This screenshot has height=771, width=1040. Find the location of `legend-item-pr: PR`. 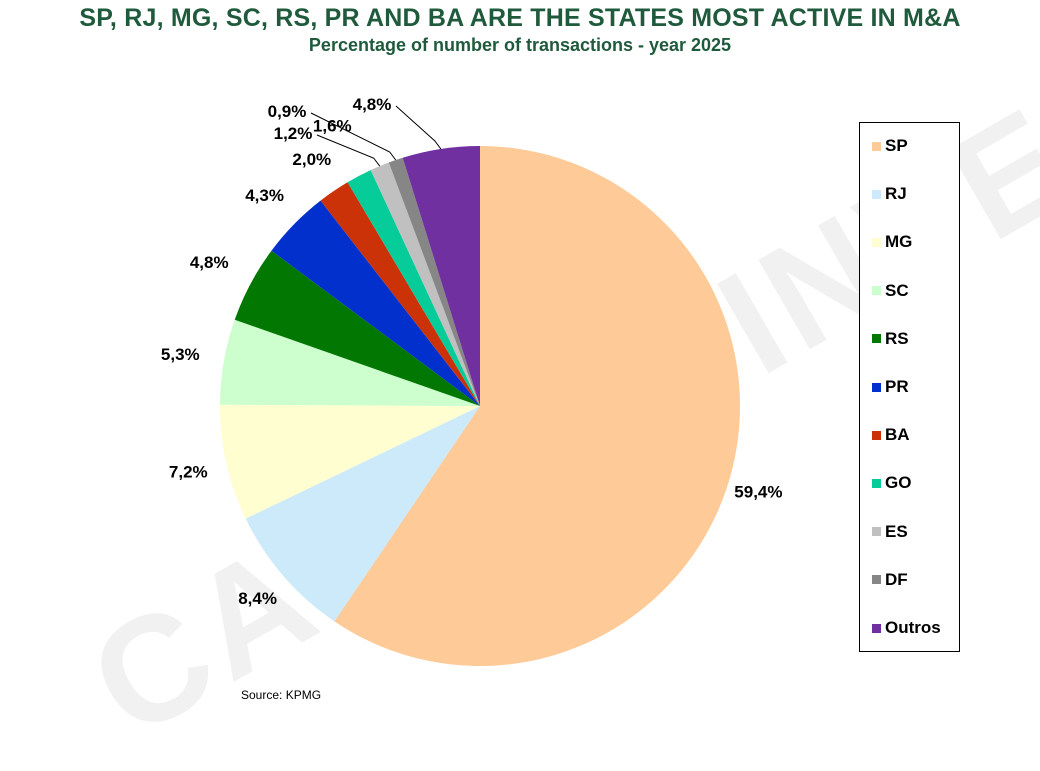

legend-item-pr: PR is located at coordinates (890, 387).